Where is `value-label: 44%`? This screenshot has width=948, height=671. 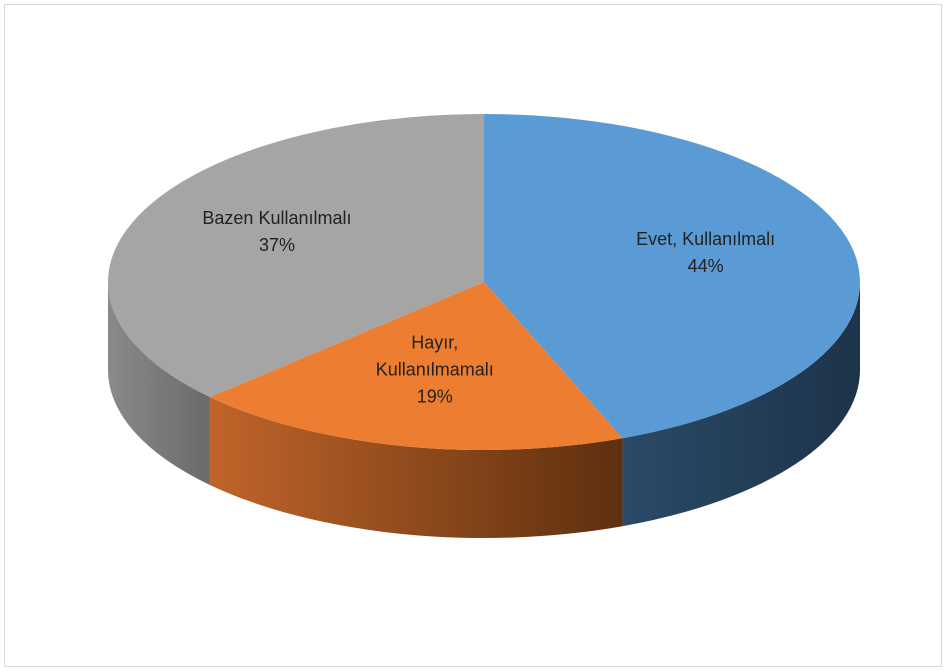 value-label: 44% is located at coordinates (705, 266).